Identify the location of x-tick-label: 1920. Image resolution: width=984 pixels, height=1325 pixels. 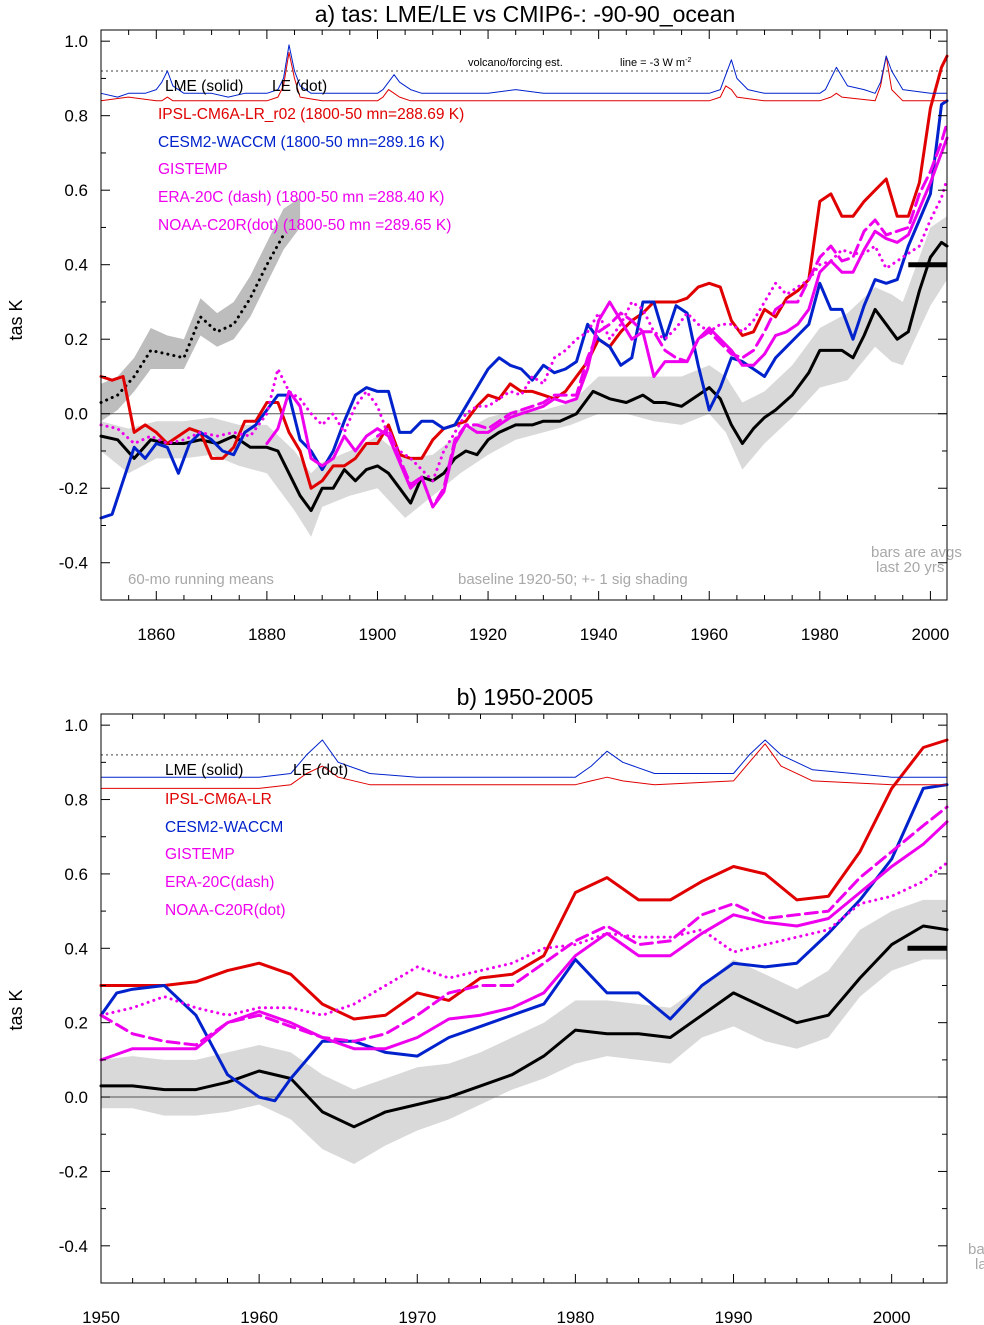
(488, 634).